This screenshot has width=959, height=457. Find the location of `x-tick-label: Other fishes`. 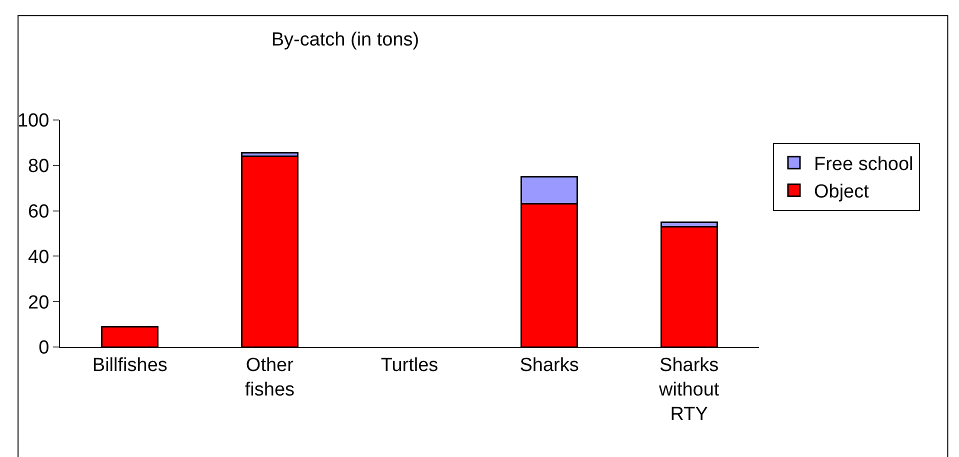

x-tick-label: Other fishes is located at coordinates (269, 377).